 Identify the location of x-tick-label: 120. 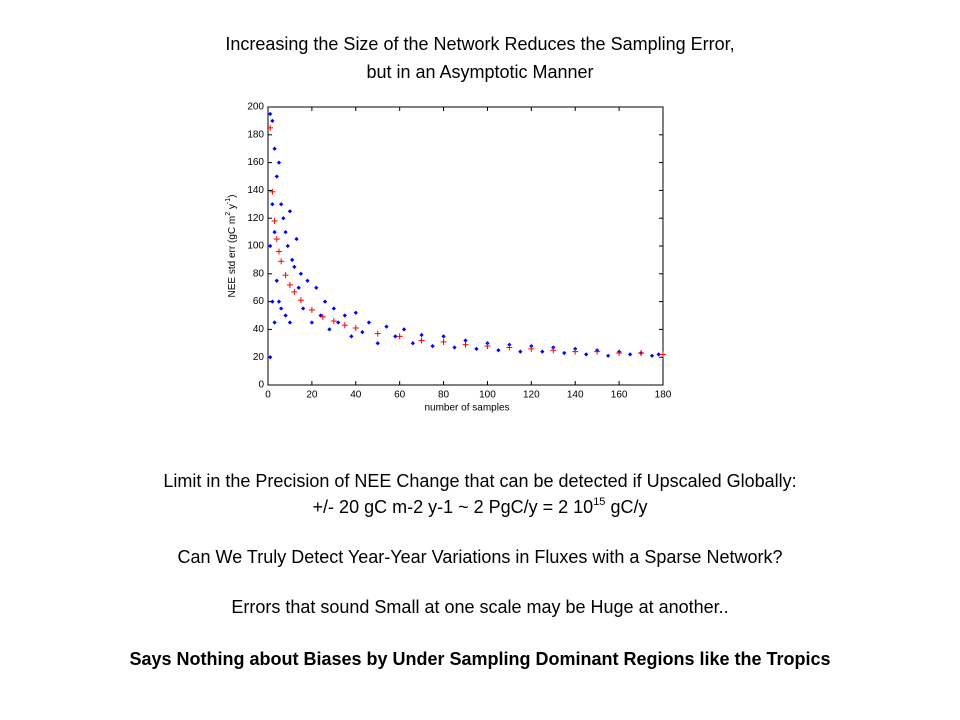
(531, 395).